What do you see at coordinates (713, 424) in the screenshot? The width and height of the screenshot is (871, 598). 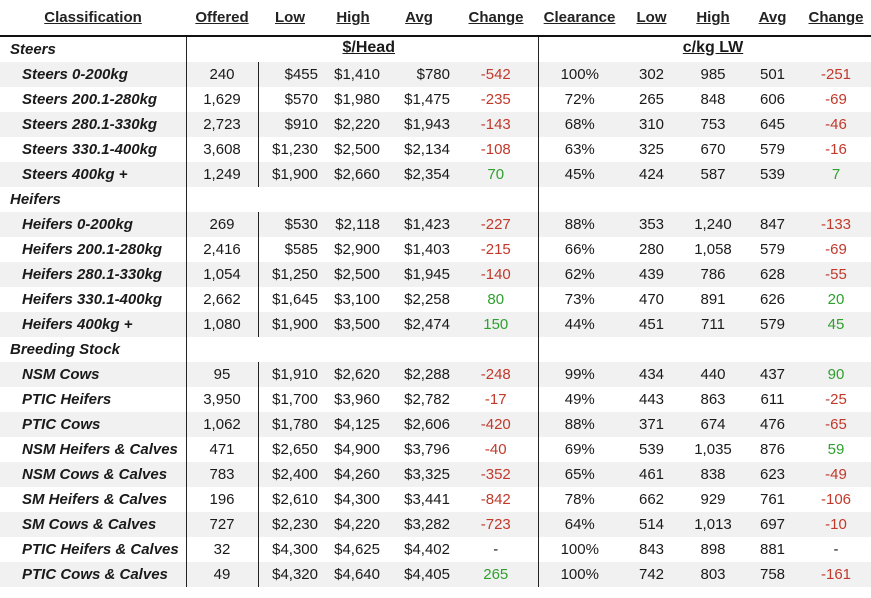 I see `row-kg-high: 674` at bounding box center [713, 424].